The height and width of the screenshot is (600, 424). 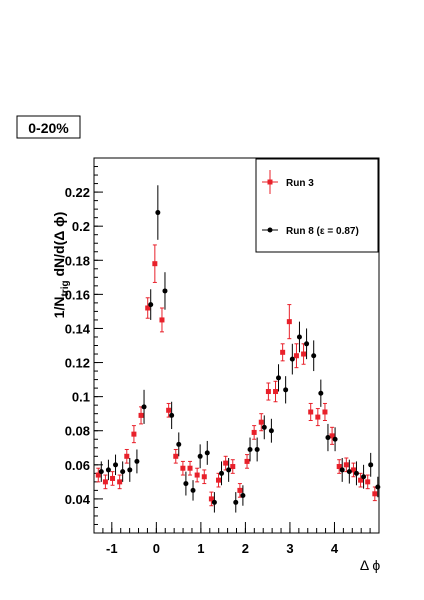 What do you see at coordinates (310, 203) in the screenshot?
I see `legend-entries: Run 3 Run 8 (ε = 0.87)` at bounding box center [310, 203].